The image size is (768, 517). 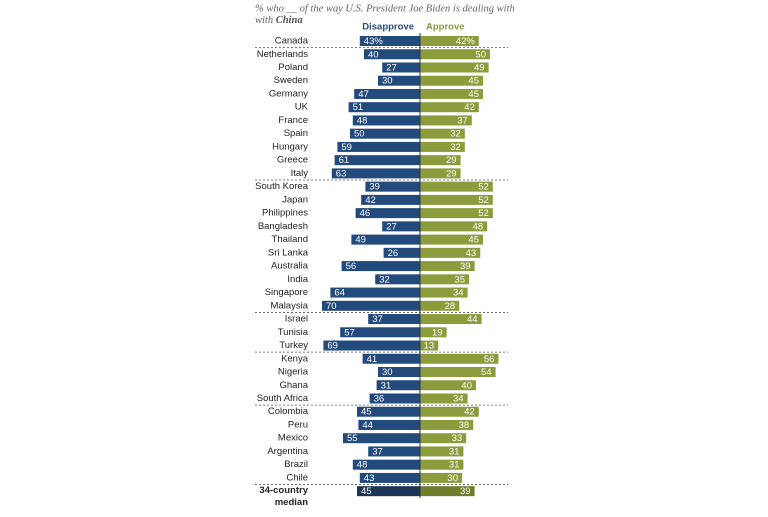 What do you see at coordinates (374, 41) in the screenshot?
I see `value-label: 43%` at bounding box center [374, 41].